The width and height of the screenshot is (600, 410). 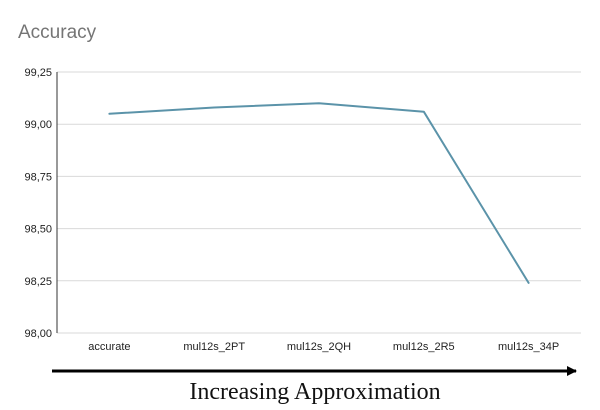 I want to click on chart-title: Accuracy, so click(x=57, y=32).